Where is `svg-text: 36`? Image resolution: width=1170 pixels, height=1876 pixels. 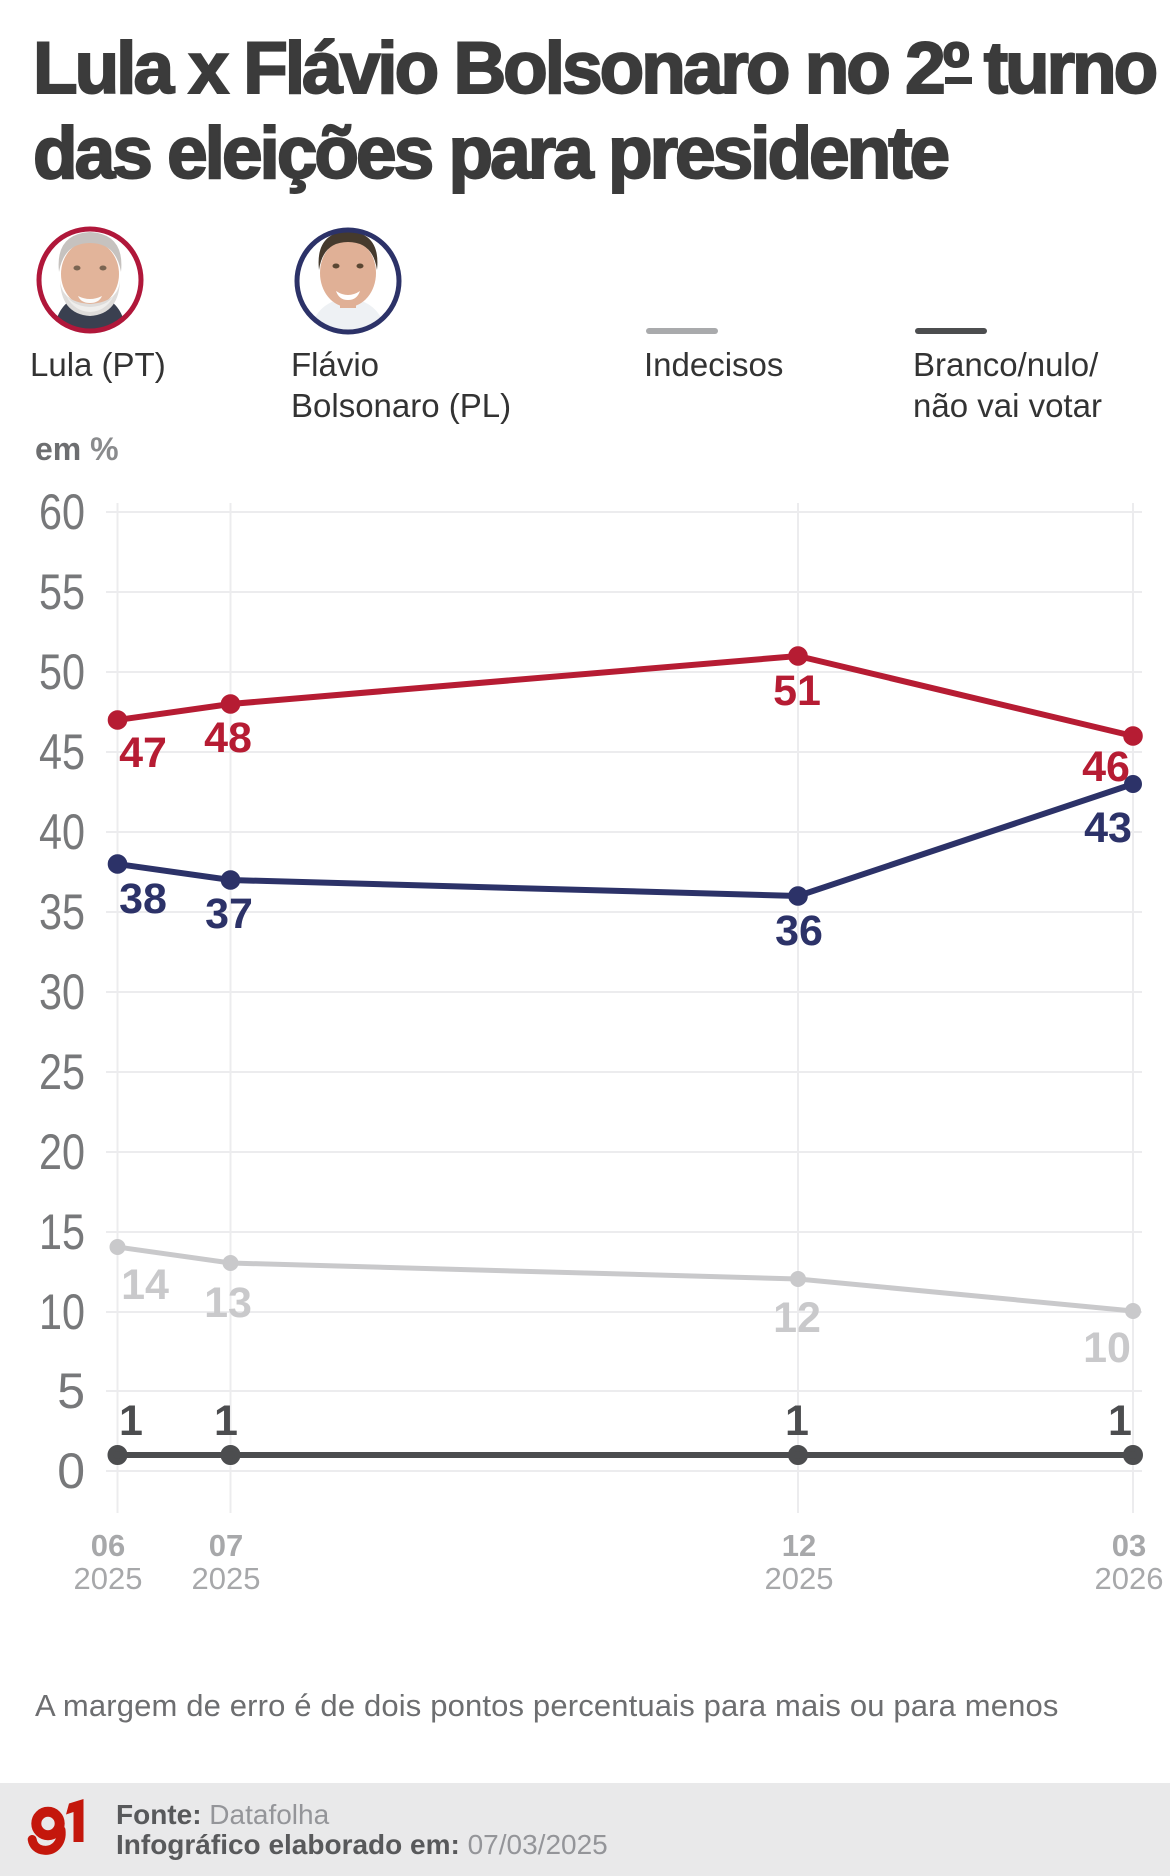 svg-text: 36 is located at coordinates (799, 931).